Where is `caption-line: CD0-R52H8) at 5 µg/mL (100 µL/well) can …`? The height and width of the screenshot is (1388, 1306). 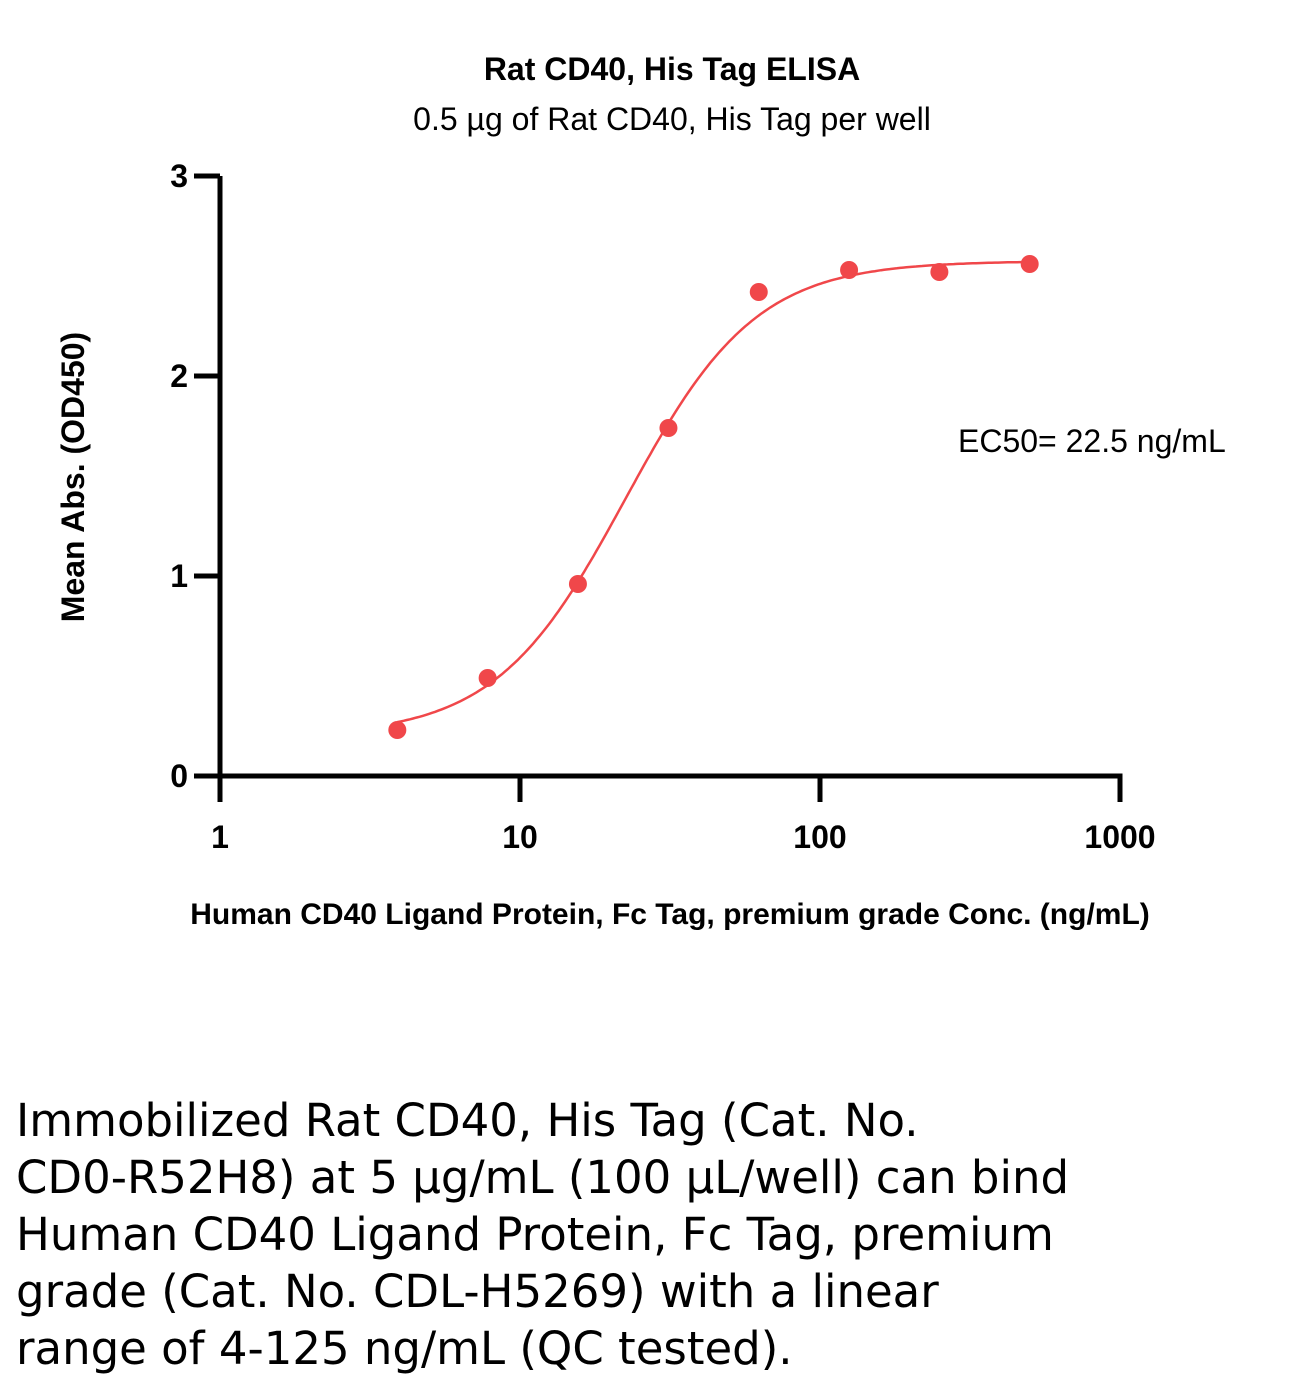 caption-line: CD0-R52H8) at 5 µg/mL (100 µL/well) can … is located at coordinates (543, 1177).